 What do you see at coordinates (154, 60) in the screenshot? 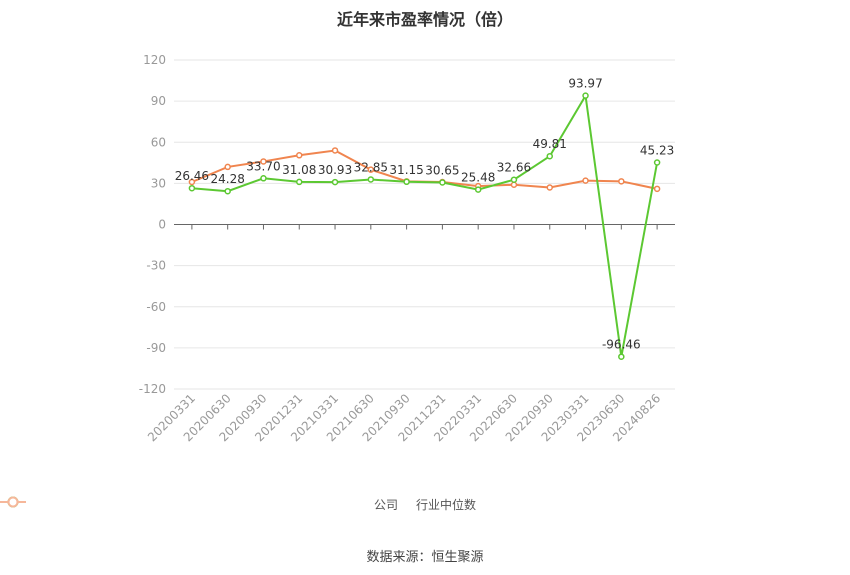
I see `y-tick-label: 120` at bounding box center [154, 60].